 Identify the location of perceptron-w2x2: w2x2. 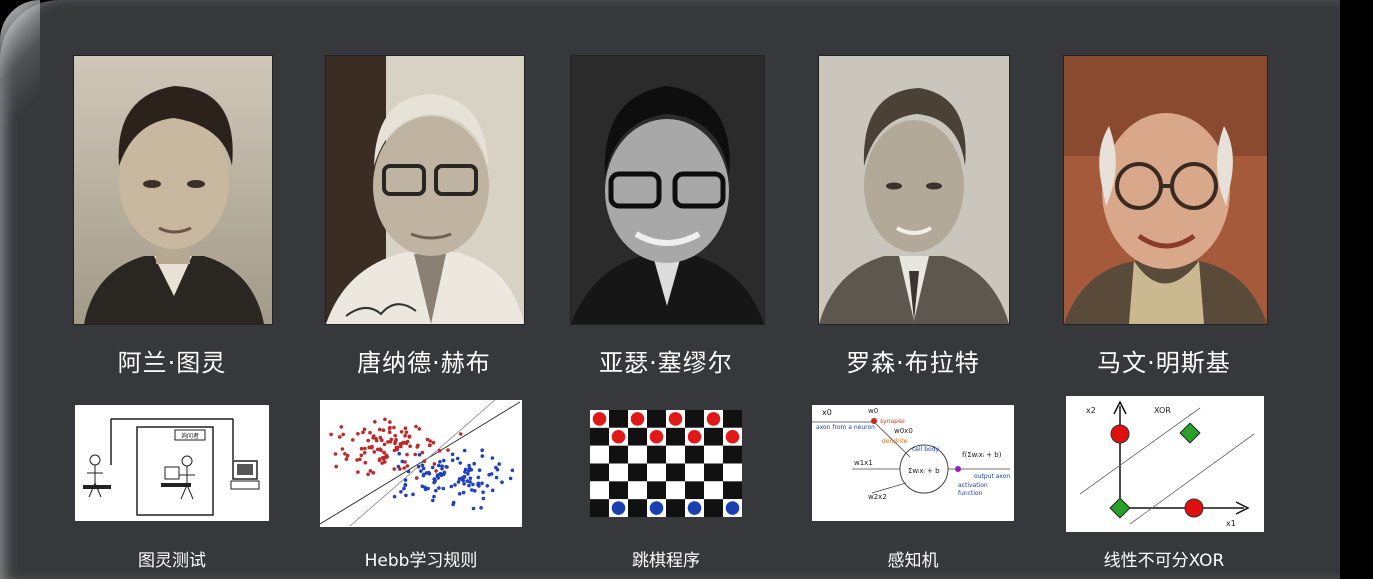
(877, 497).